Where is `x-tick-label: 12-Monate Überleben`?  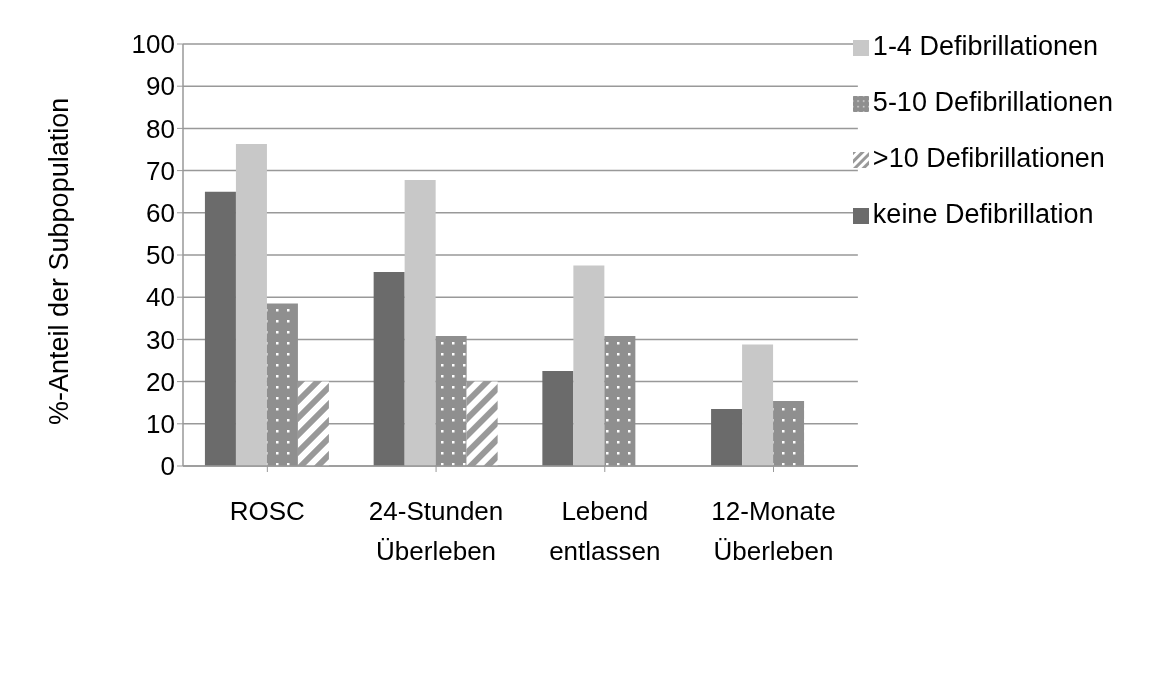
x-tick-label: 12-Monate Überleben is located at coordinates (773, 531).